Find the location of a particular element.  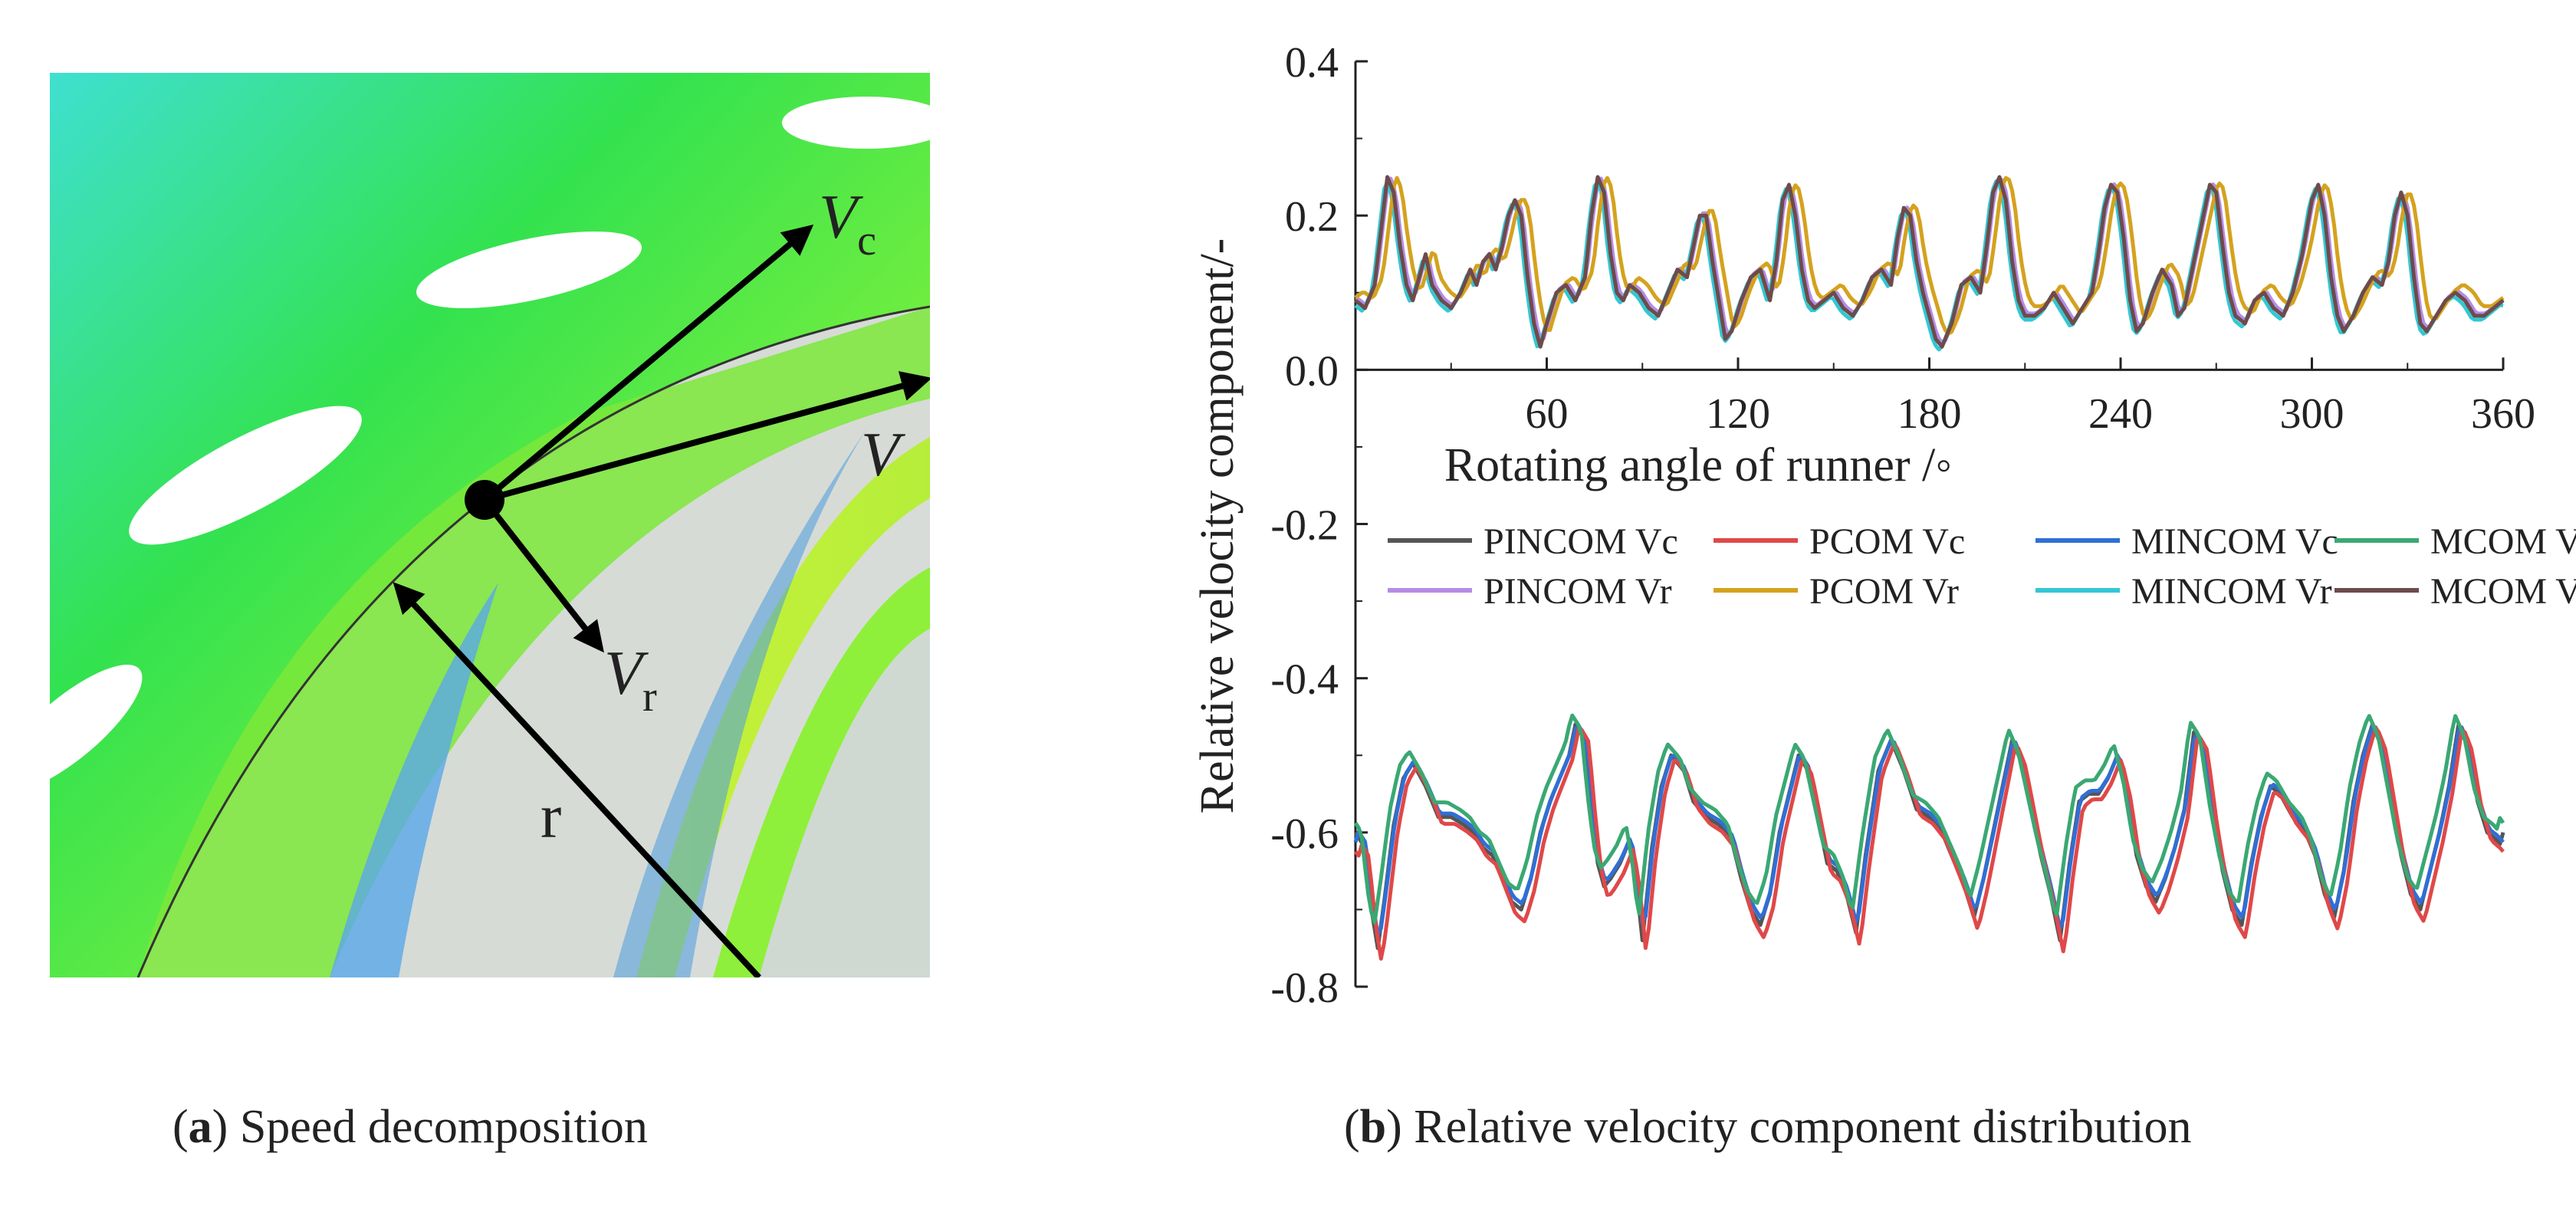

legend-label: PINCOM Vr is located at coordinates (1578, 591).